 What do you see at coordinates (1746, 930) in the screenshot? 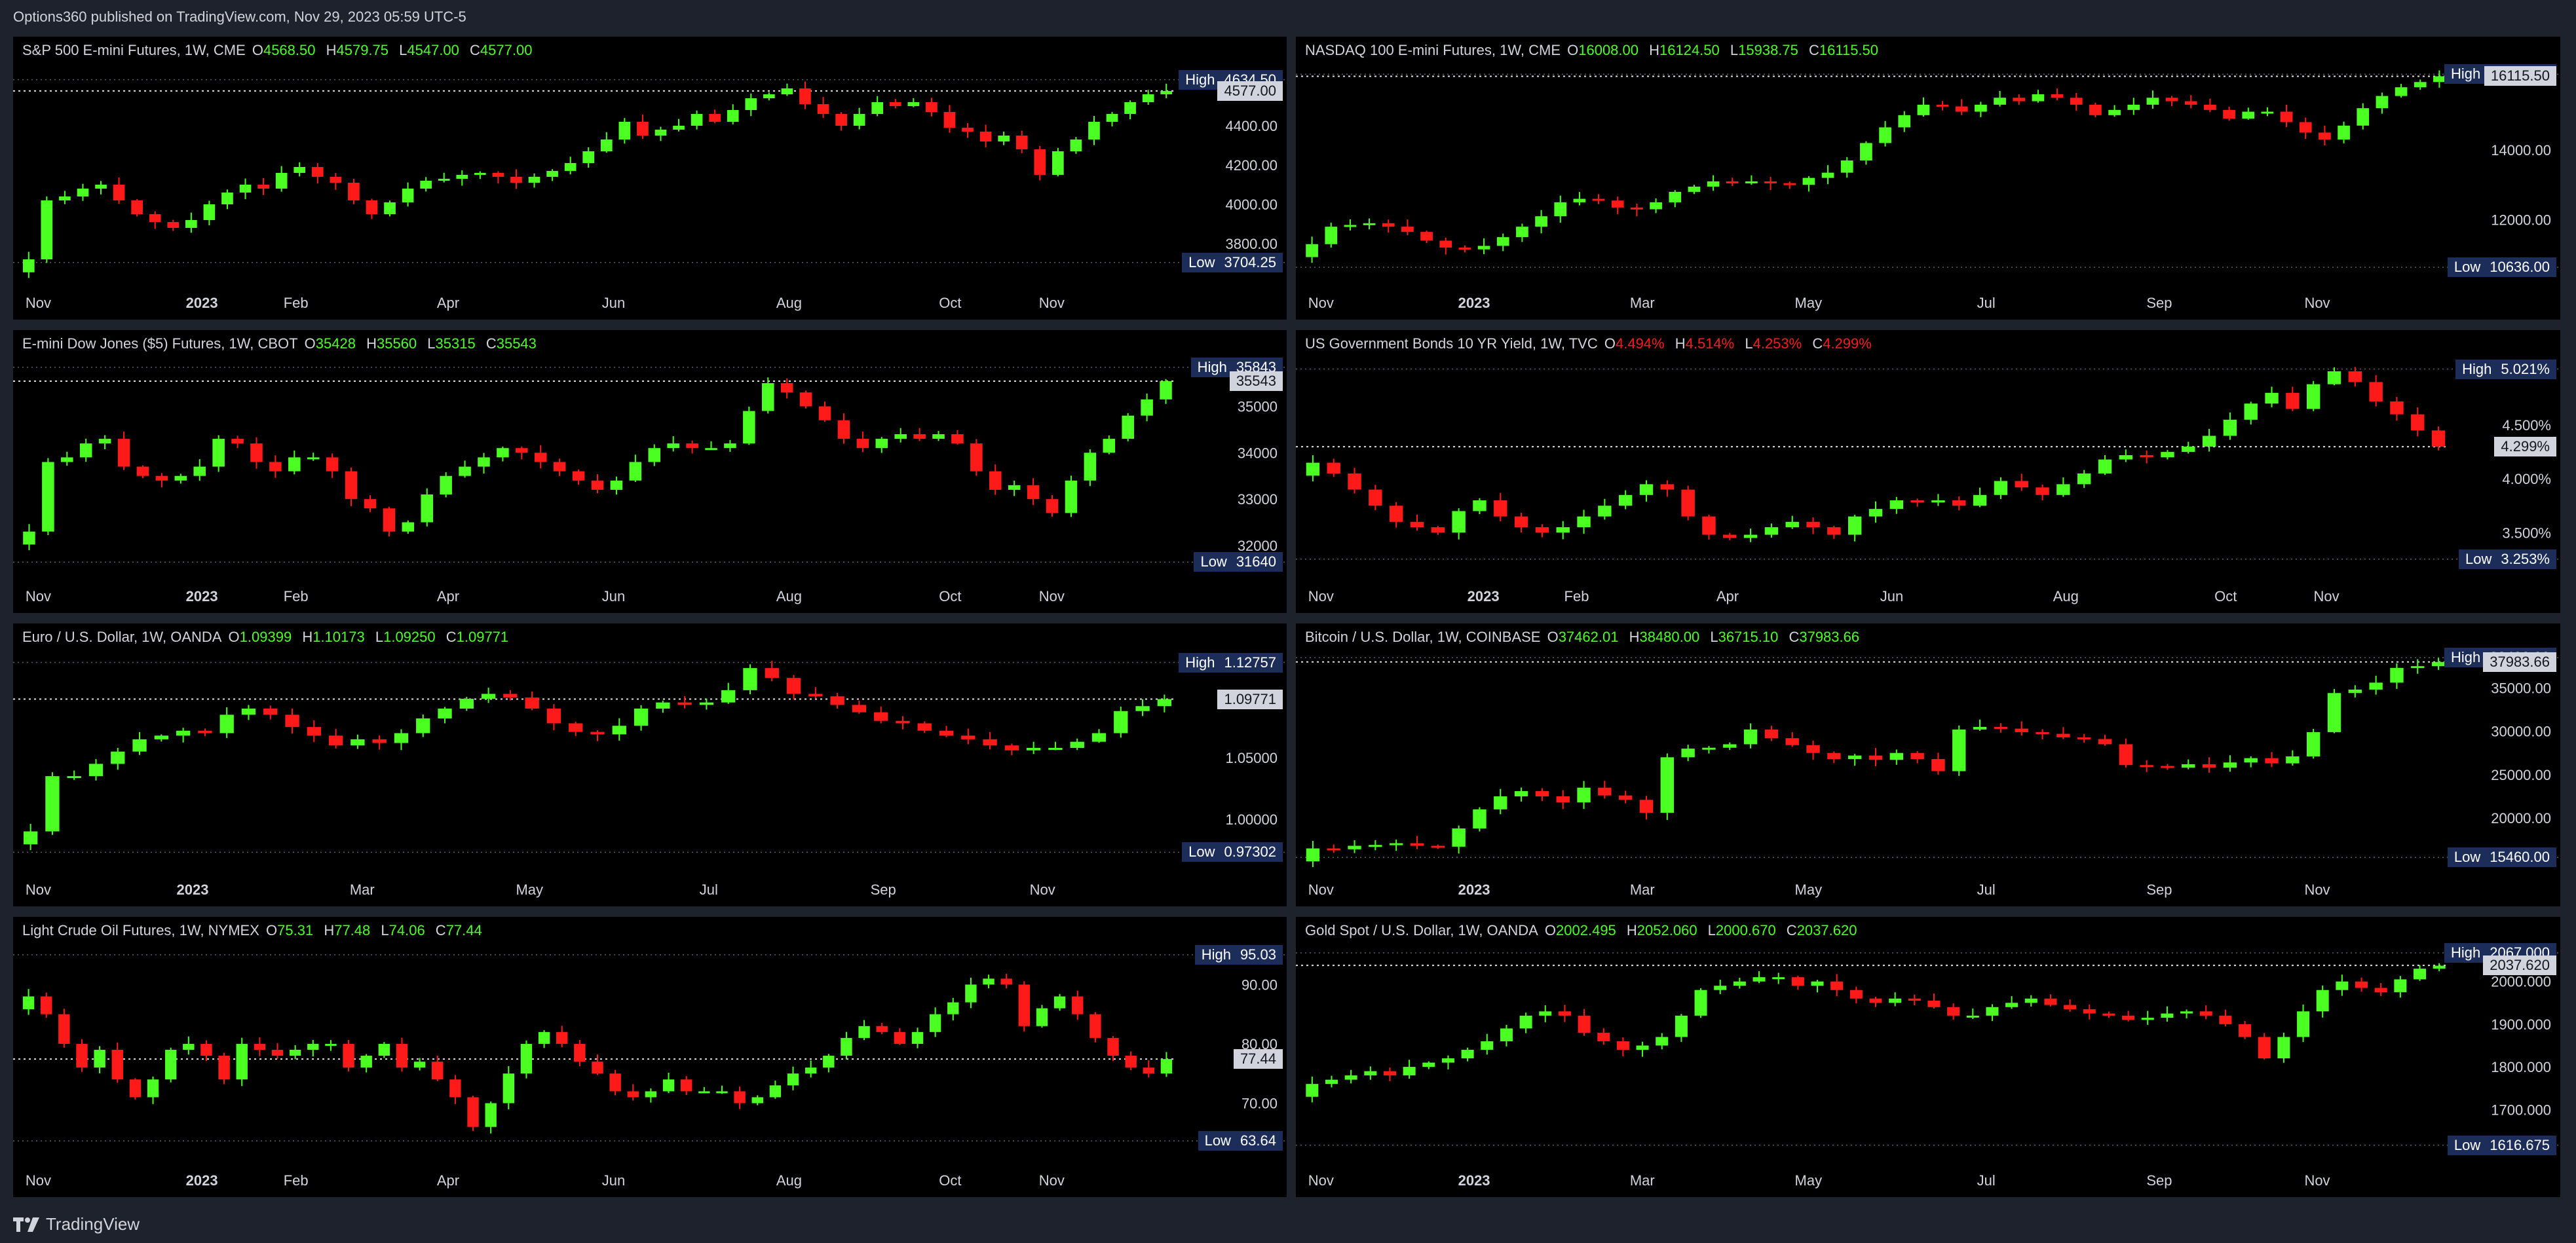
I see `ohlc-value-l: 2000.670` at bounding box center [1746, 930].